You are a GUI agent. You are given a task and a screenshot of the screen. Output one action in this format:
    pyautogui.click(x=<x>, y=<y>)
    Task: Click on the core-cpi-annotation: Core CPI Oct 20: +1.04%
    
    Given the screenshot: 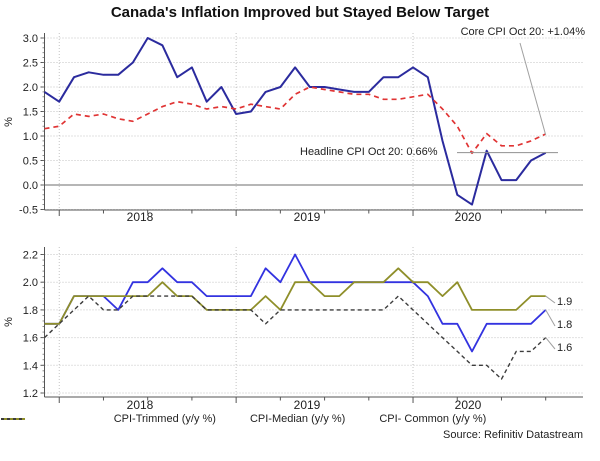 What is the action you would take?
    pyautogui.click(x=522, y=32)
    